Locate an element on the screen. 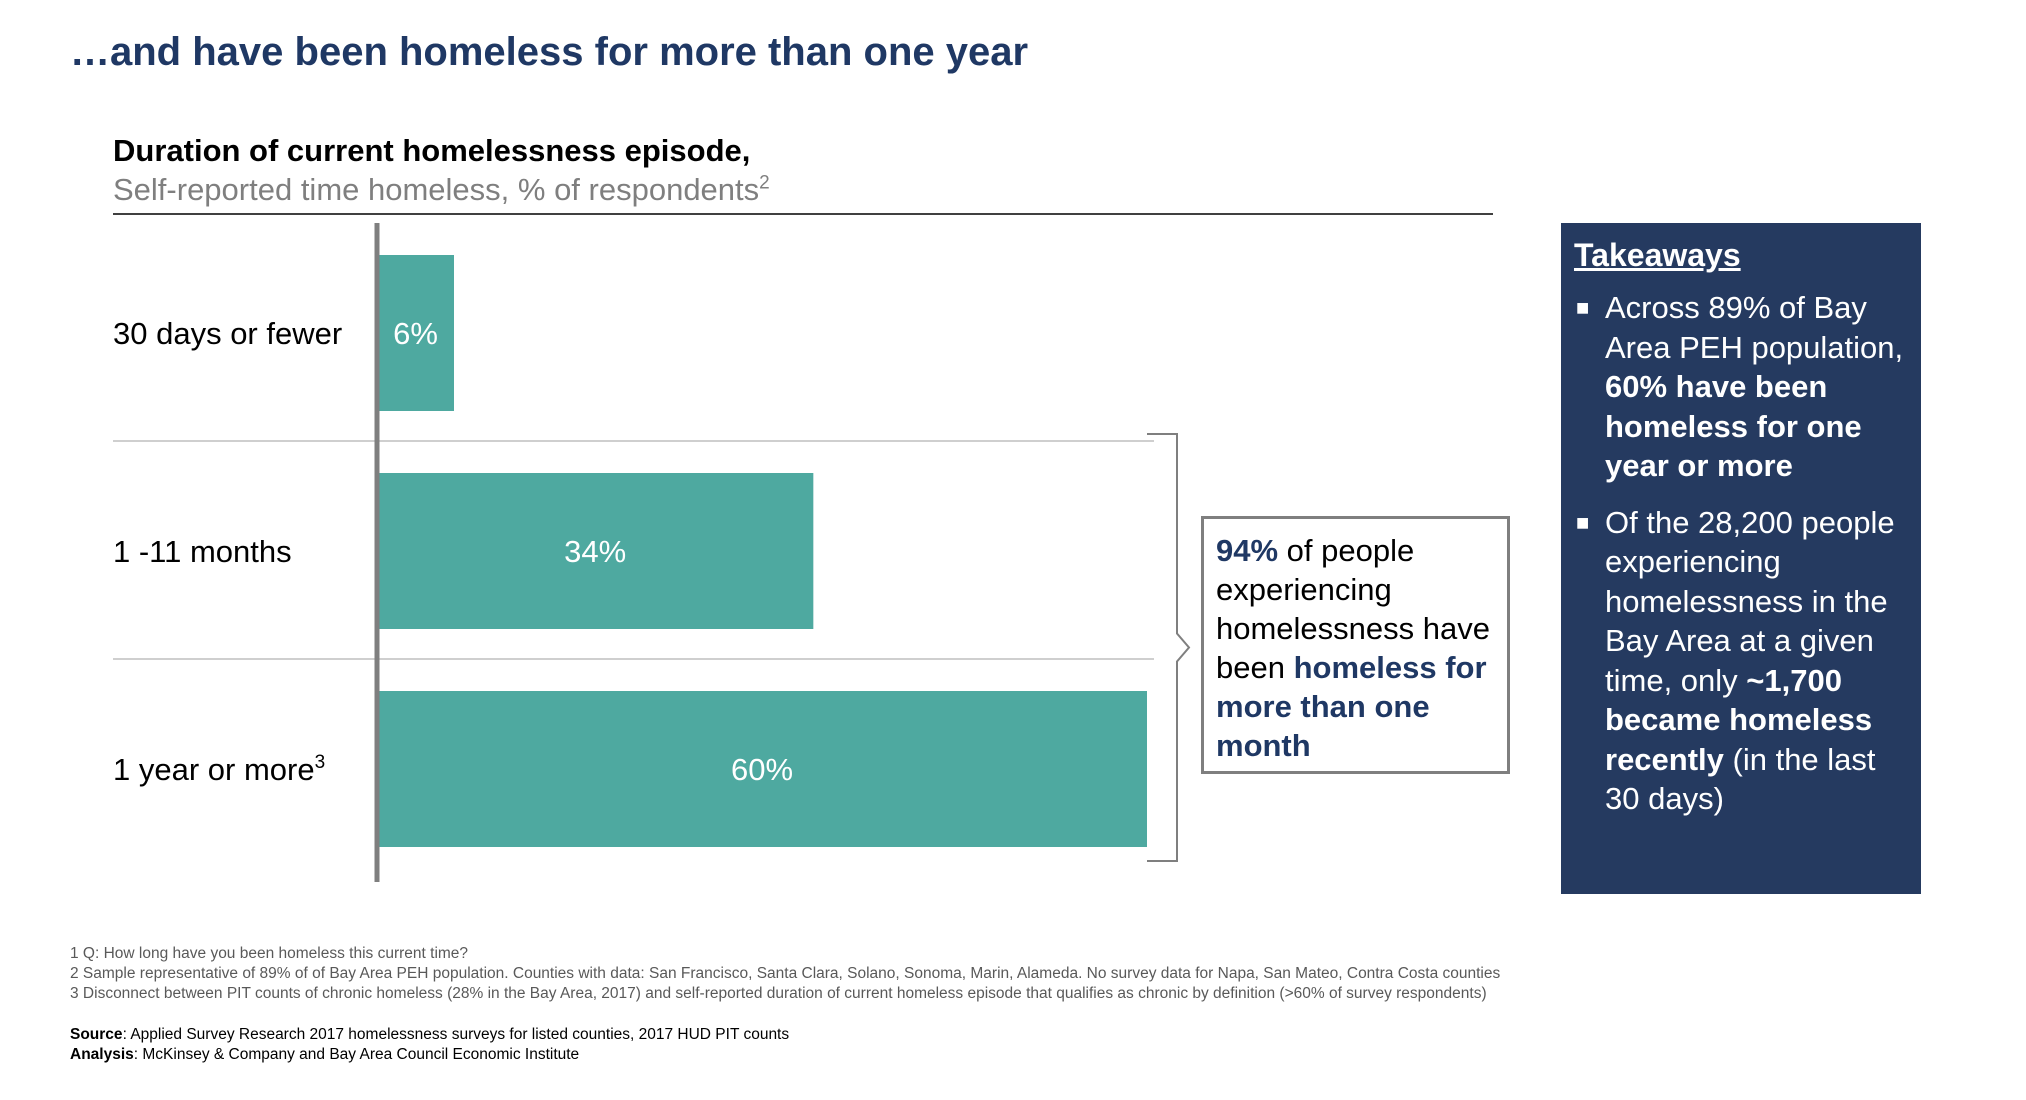 The image size is (2026, 1100). bar-value-label: 6% is located at coordinates (415, 333).